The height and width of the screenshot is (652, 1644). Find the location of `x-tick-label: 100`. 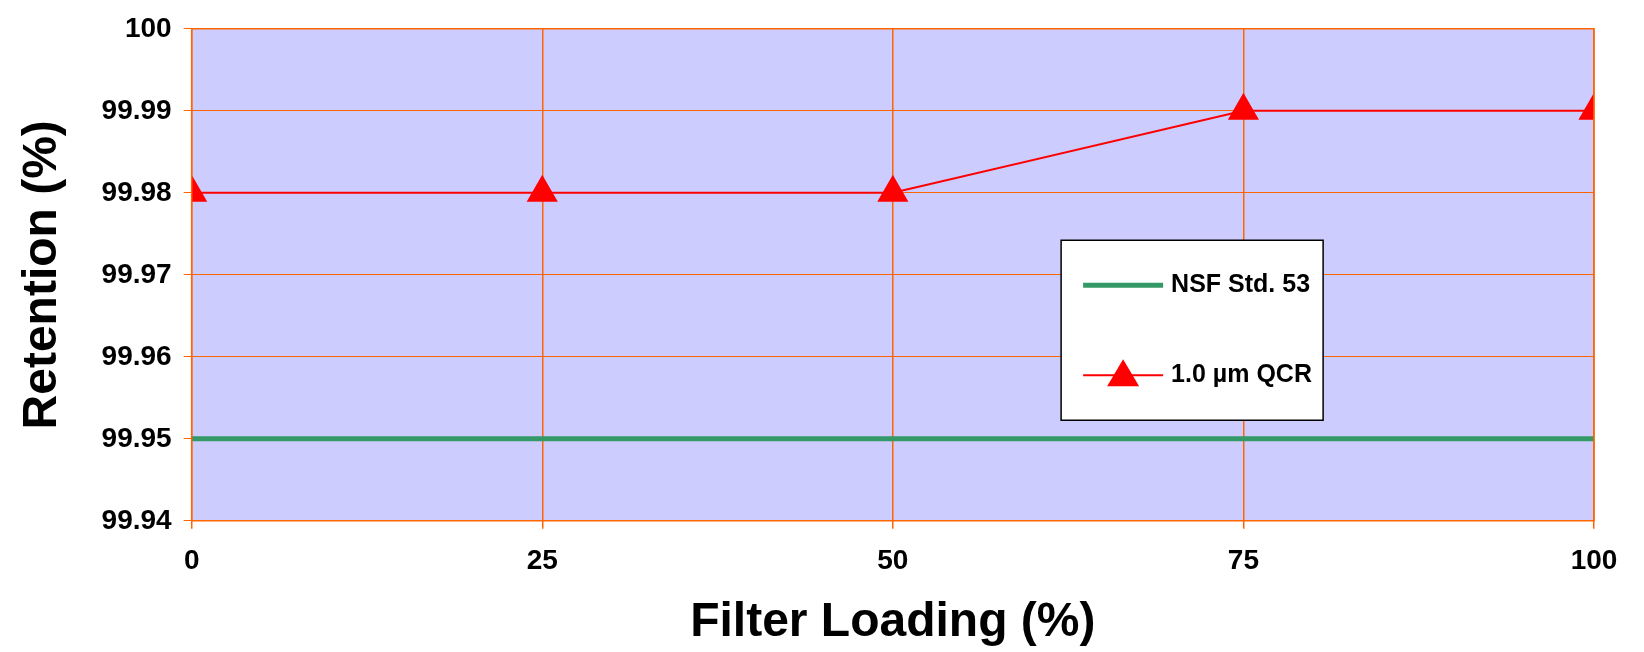

x-tick-label: 100 is located at coordinates (1594, 560).